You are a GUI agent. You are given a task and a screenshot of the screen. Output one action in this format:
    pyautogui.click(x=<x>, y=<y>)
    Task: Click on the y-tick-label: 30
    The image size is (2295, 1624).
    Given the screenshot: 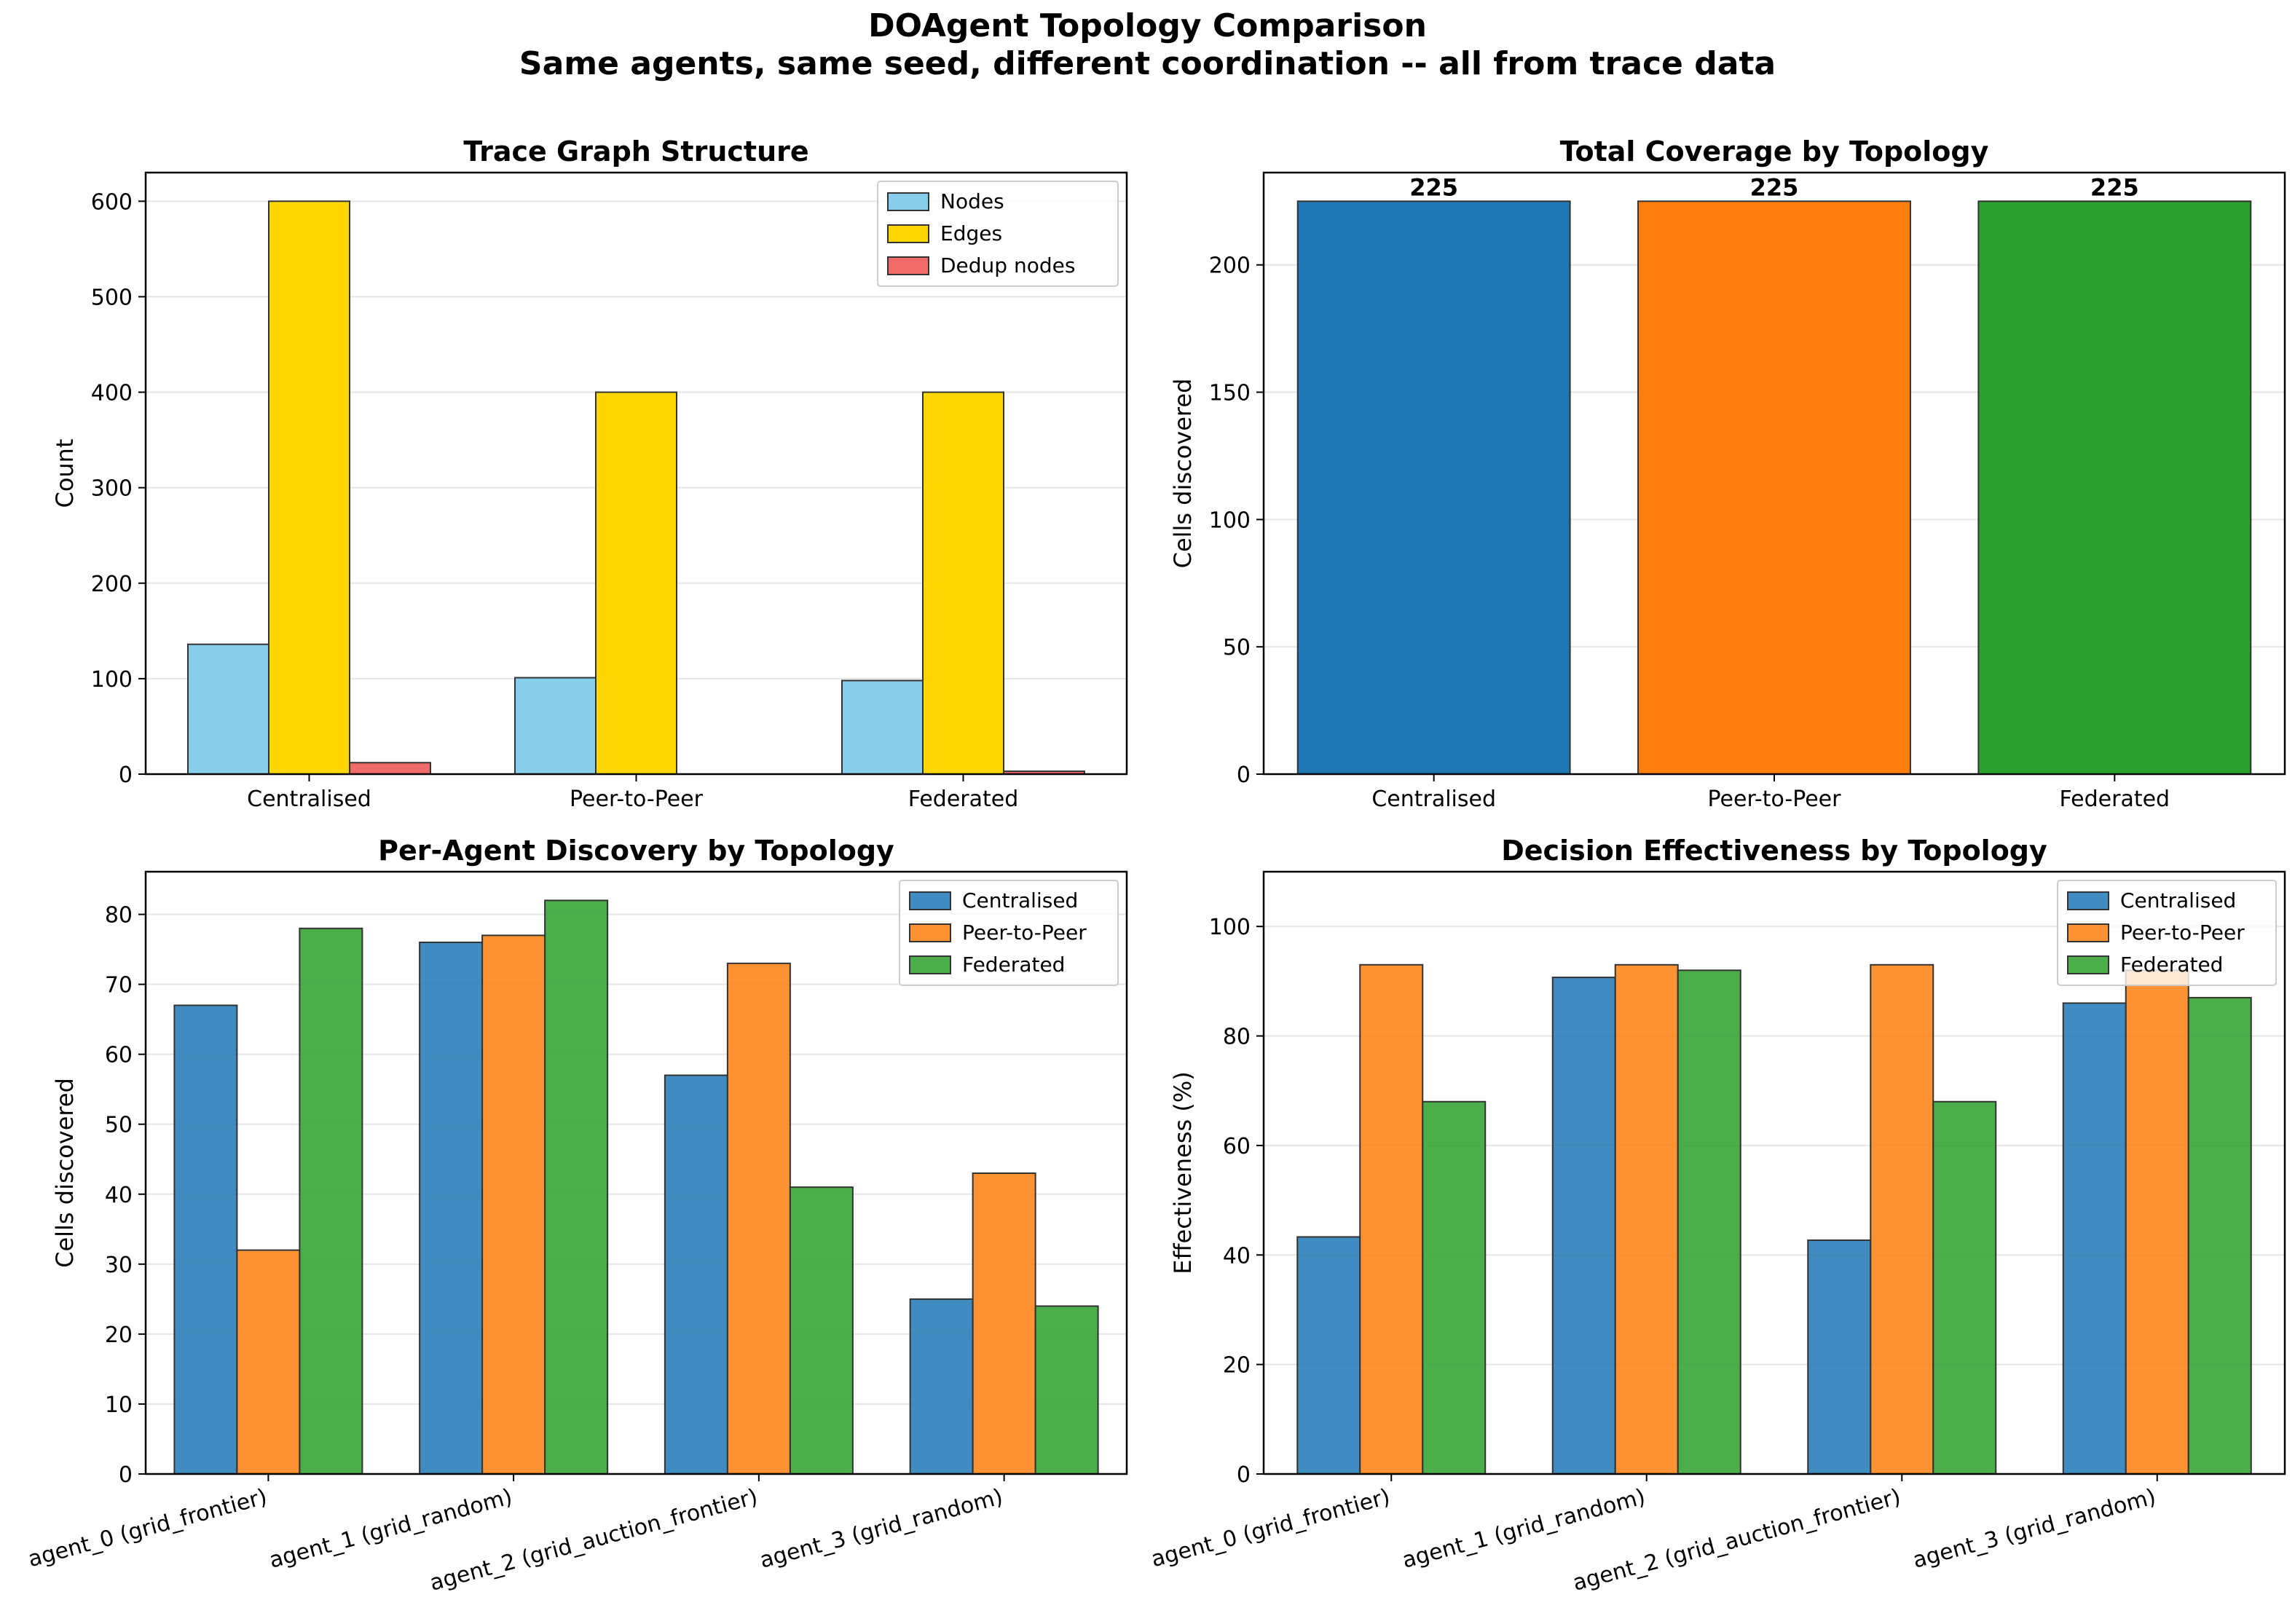 What is the action you would take?
    pyautogui.click(x=119, y=1265)
    